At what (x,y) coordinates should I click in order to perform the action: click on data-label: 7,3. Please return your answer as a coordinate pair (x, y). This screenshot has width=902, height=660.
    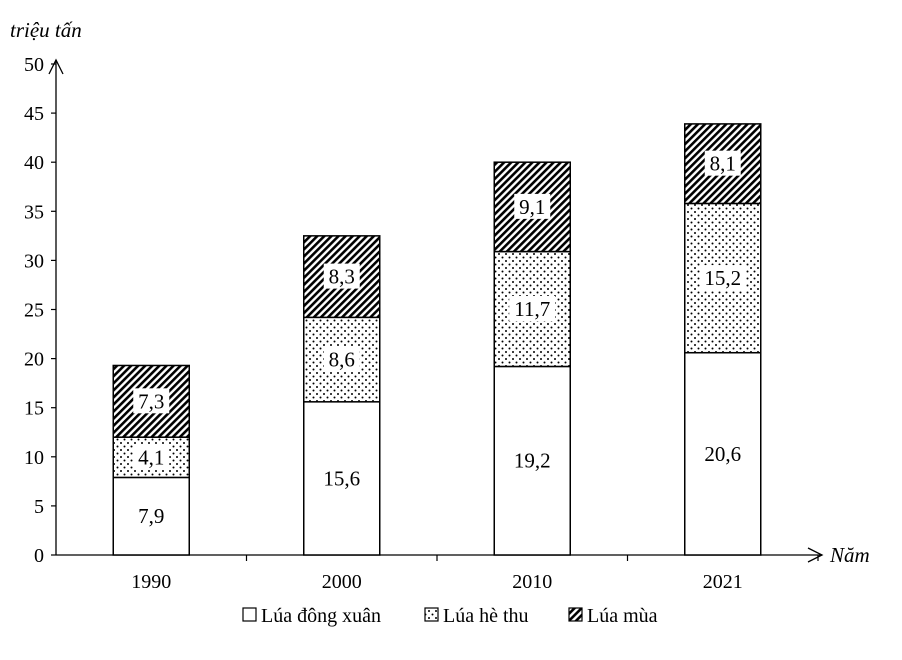
    Looking at the image, I should click on (151, 401).